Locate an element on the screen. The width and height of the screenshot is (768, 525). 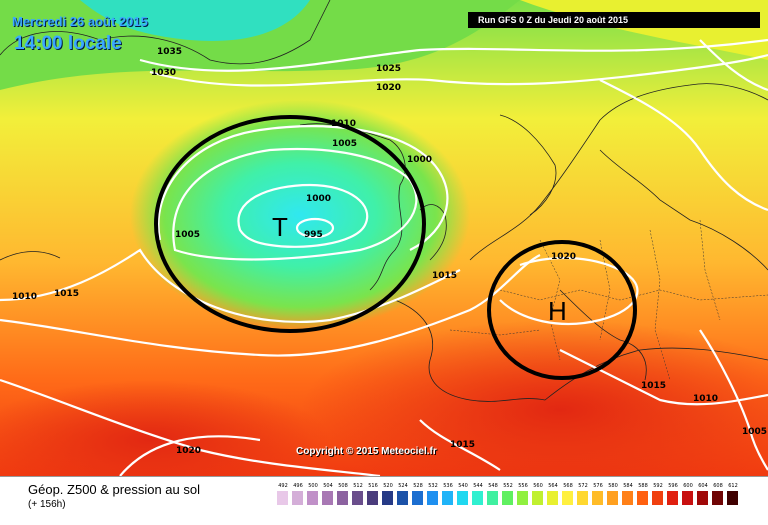
scale-label: 524 is located at coordinates (403, 486).